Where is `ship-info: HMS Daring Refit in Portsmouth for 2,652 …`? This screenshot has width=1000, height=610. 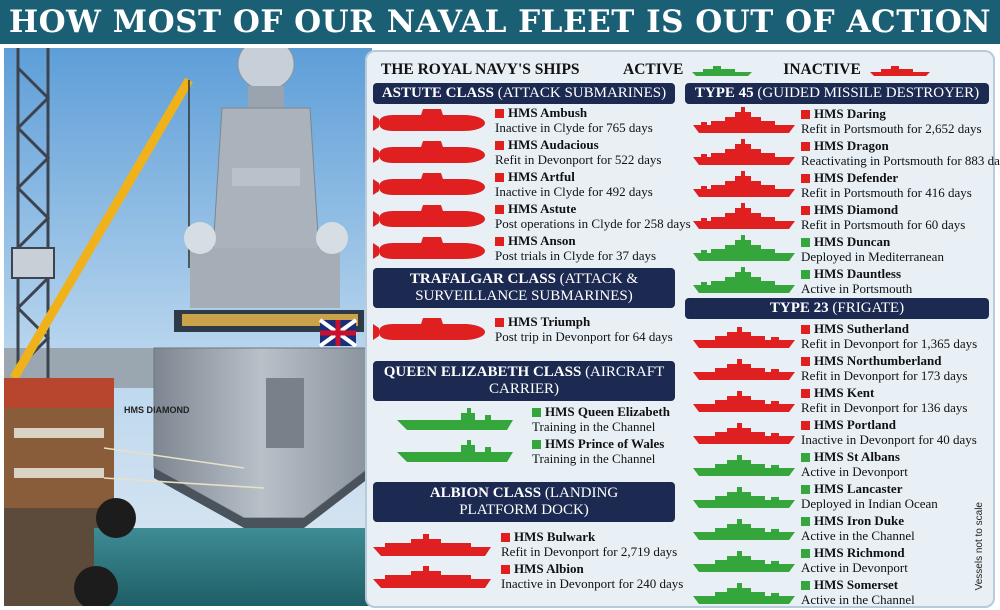
ship-info: HMS Daring Refit in Portsmouth for 2,652 … is located at coordinates (891, 121).